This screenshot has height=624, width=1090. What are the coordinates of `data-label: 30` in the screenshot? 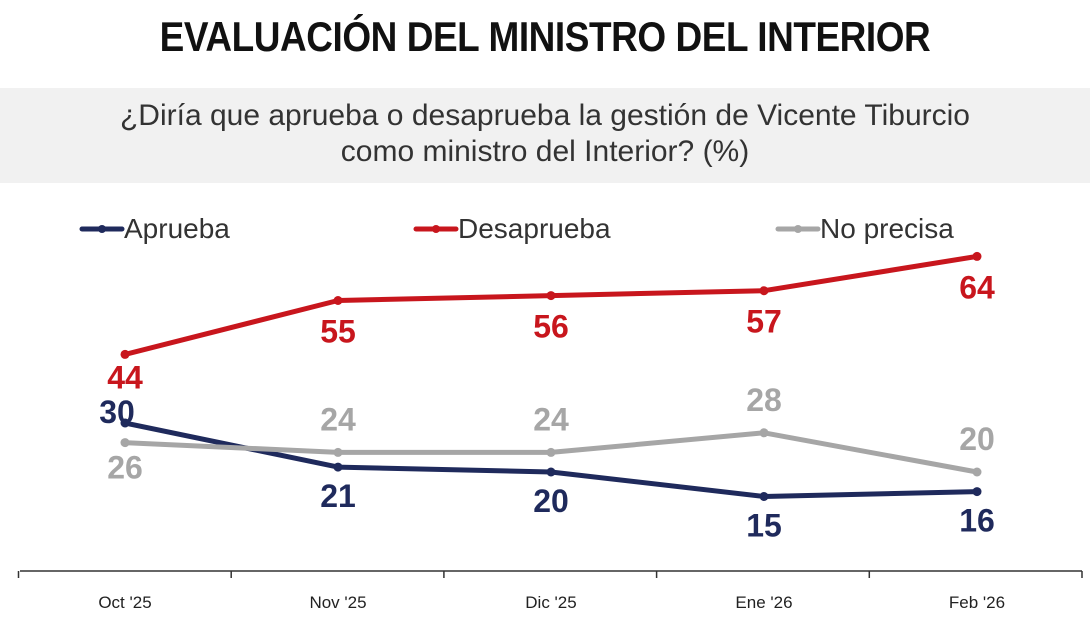 It's located at (117, 412).